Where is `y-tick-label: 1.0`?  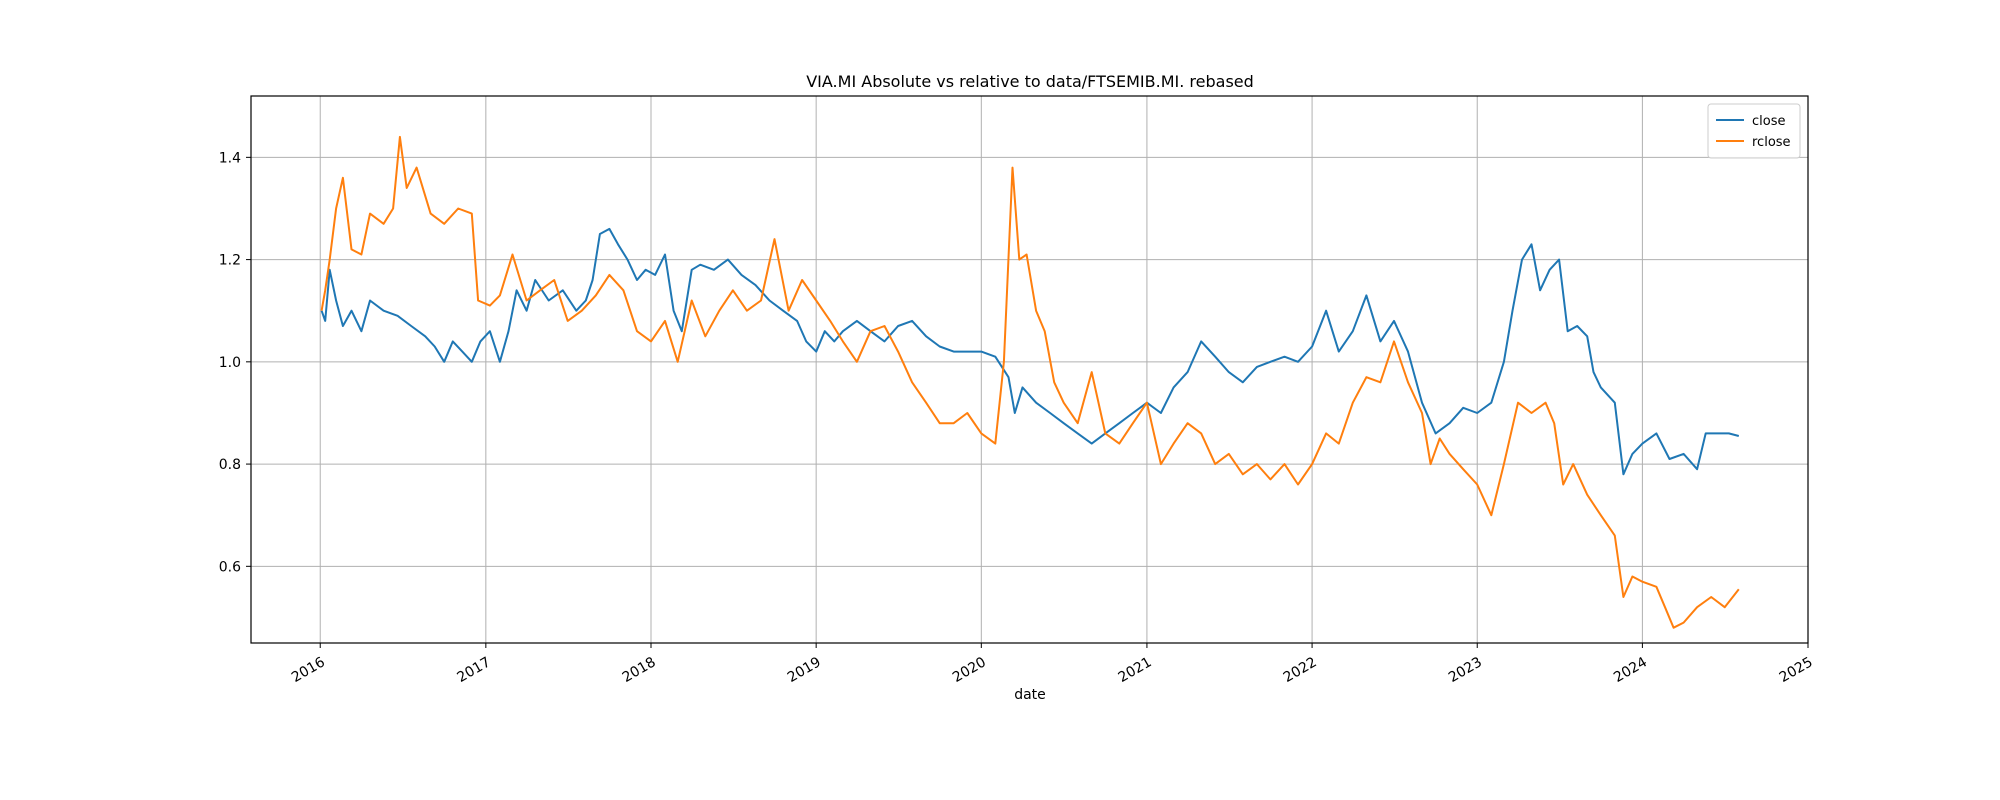
y-tick-label: 1.0 is located at coordinates (230, 363).